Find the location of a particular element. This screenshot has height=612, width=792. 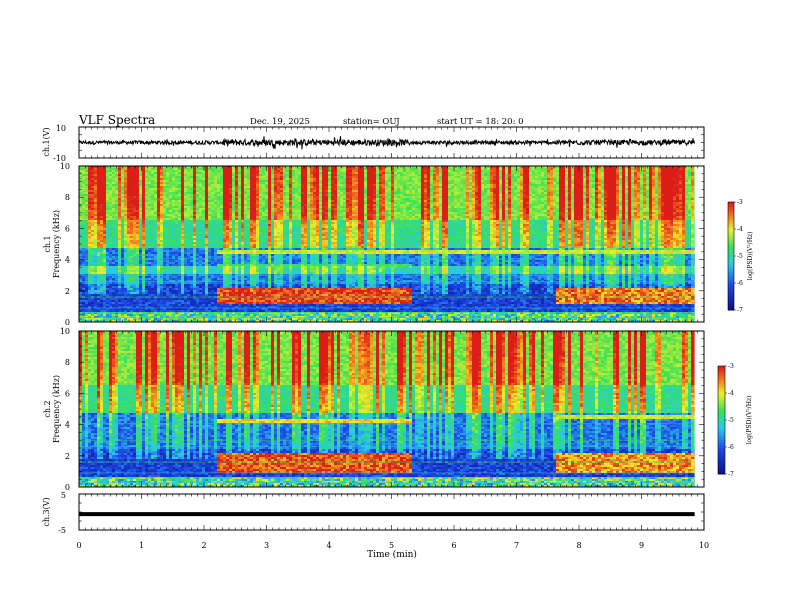

ch2-spectrogram-ylabel-channel: ch.2 is located at coordinates (47, 408).